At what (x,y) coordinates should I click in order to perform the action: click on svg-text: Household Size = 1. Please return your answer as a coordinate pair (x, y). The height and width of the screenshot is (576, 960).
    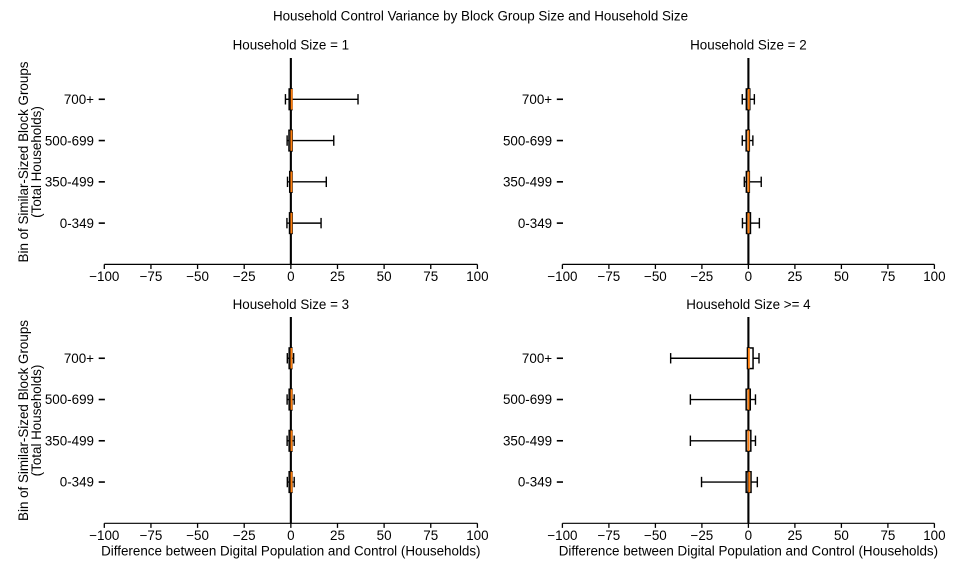
    Looking at the image, I should click on (291, 45).